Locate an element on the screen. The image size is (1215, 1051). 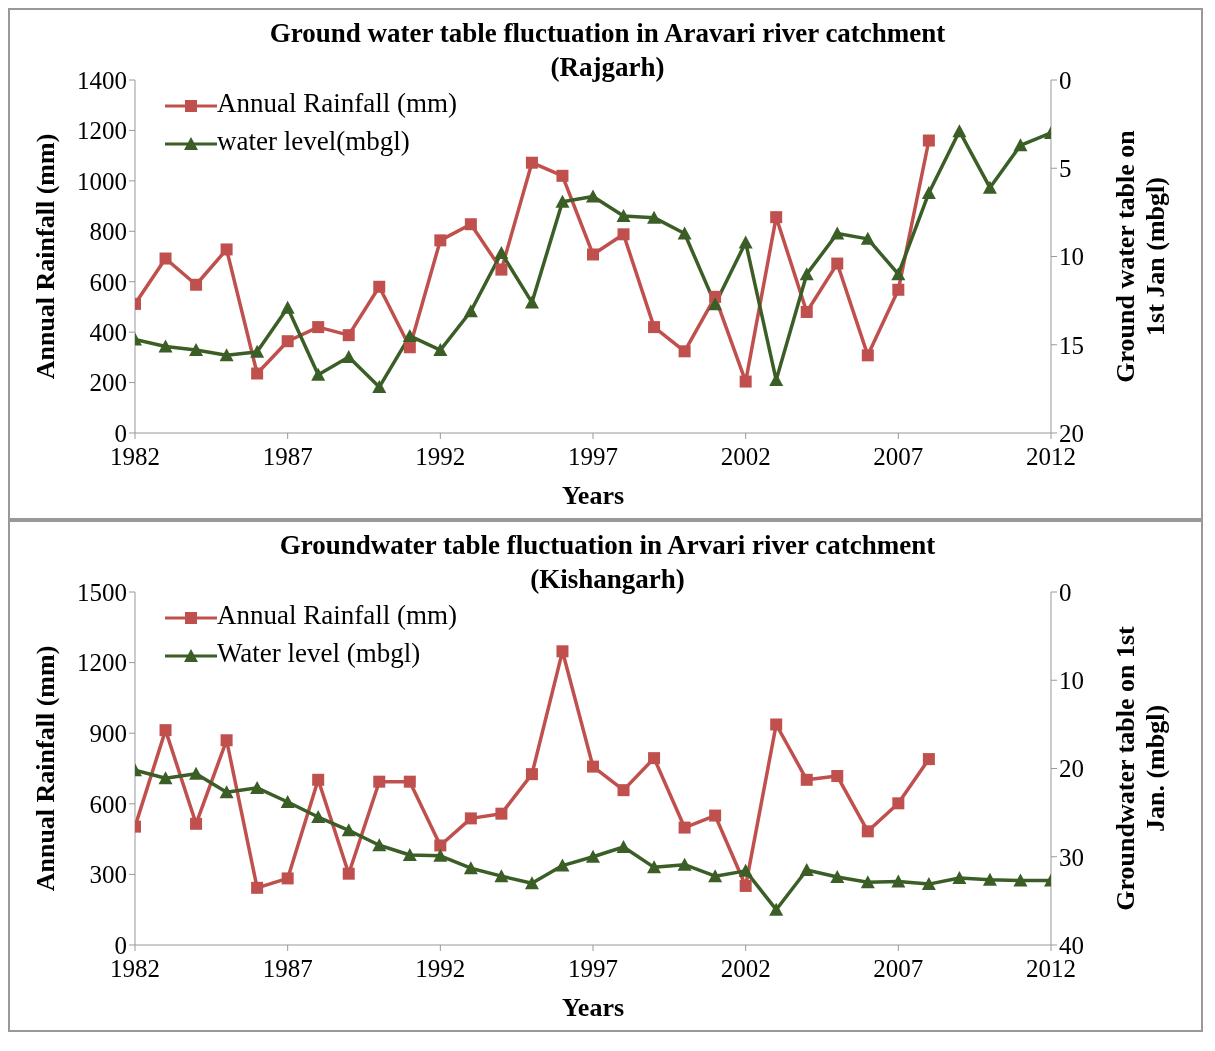
y-tick-label: 1400 is located at coordinates (102, 80).